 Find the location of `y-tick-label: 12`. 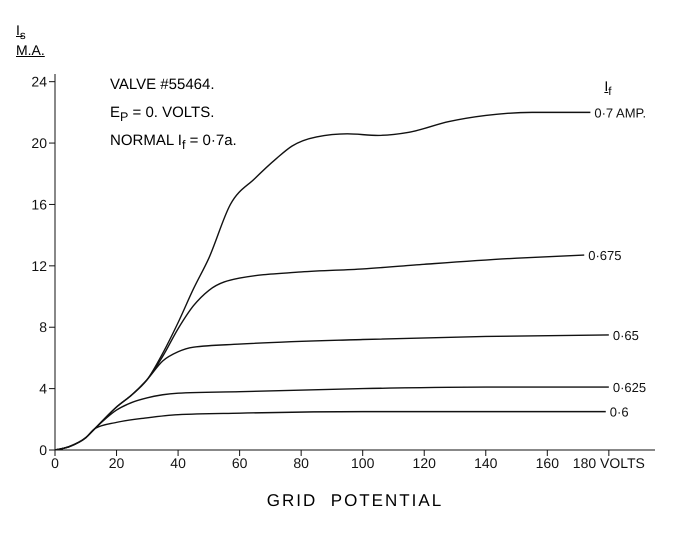

y-tick-label: 12 is located at coordinates (39, 266).